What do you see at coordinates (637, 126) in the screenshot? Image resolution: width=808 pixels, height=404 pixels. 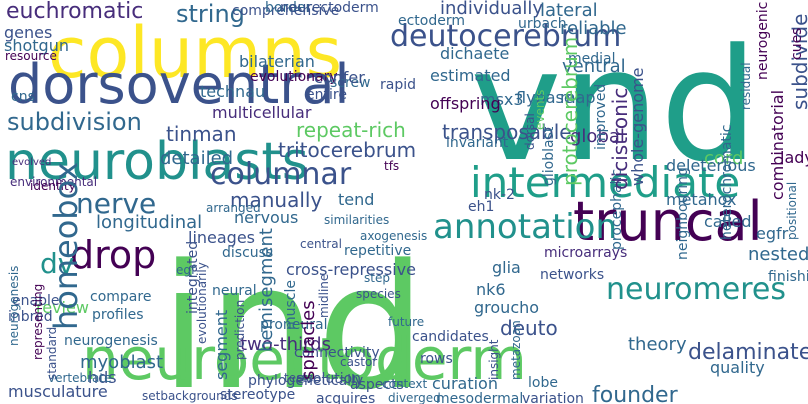 I see `word-whole-genome: whole-genome` at bounding box center [637, 126].